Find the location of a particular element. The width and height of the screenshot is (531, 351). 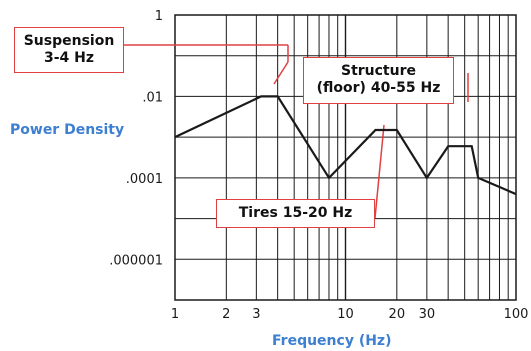

tires-callout: Tires 15-20 Hz is located at coordinates (295, 213).